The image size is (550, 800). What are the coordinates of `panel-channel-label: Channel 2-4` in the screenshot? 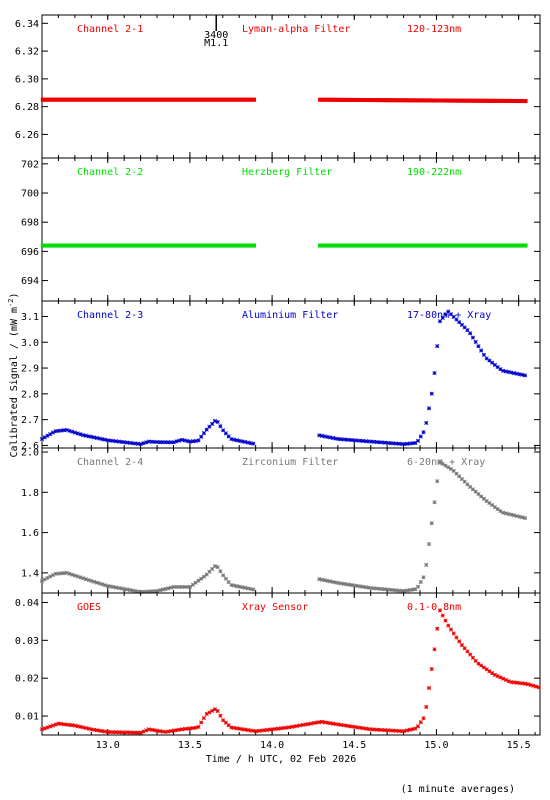 It's located at (110, 462).